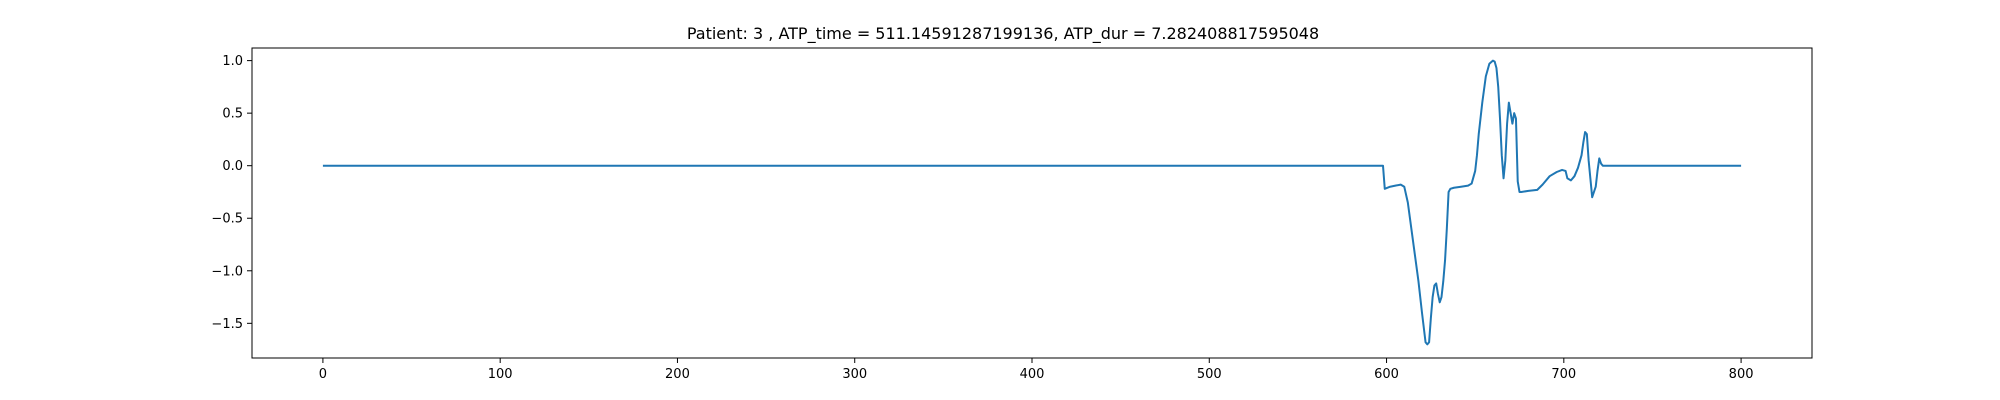 This screenshot has width=2000, height=400. Describe the element at coordinates (1563, 374) in the screenshot. I see `x-tick-label: 700` at that location.